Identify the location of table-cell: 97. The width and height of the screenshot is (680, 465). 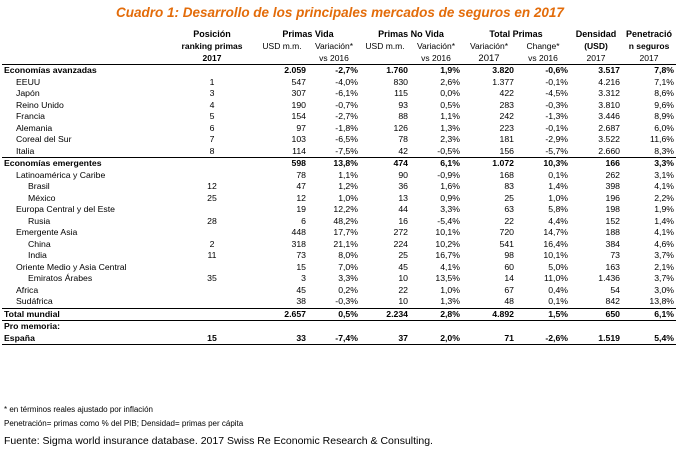
(301, 127).